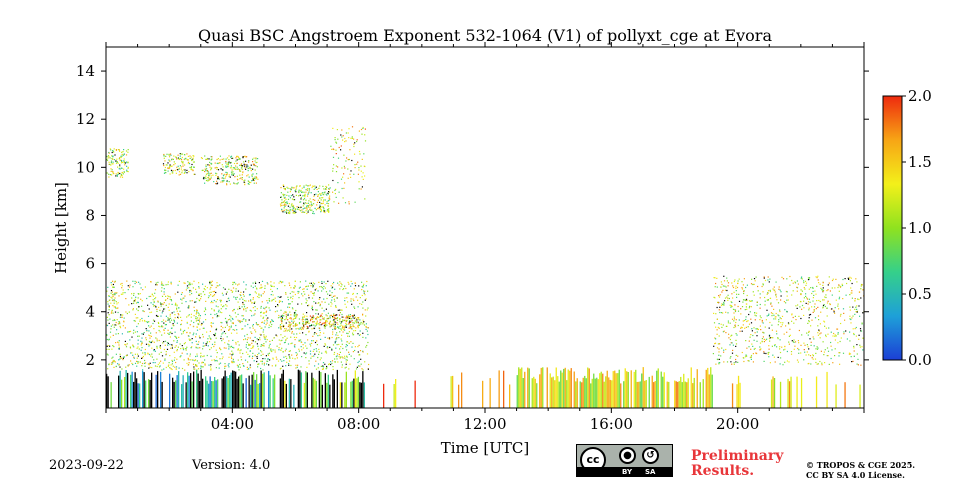 This screenshot has height=480, width=960. I want to click on colorbar, so click(892, 228).